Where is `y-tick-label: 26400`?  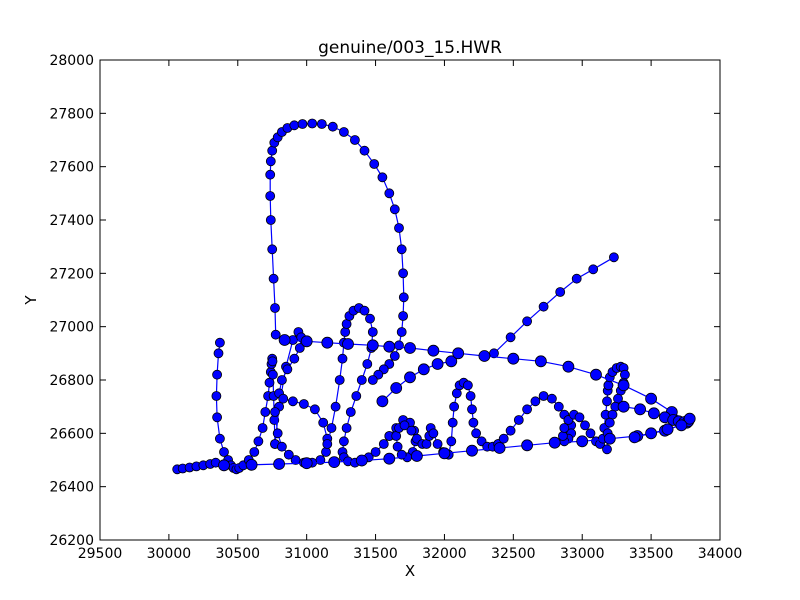 y-tick-label: 26400 is located at coordinates (71, 488).